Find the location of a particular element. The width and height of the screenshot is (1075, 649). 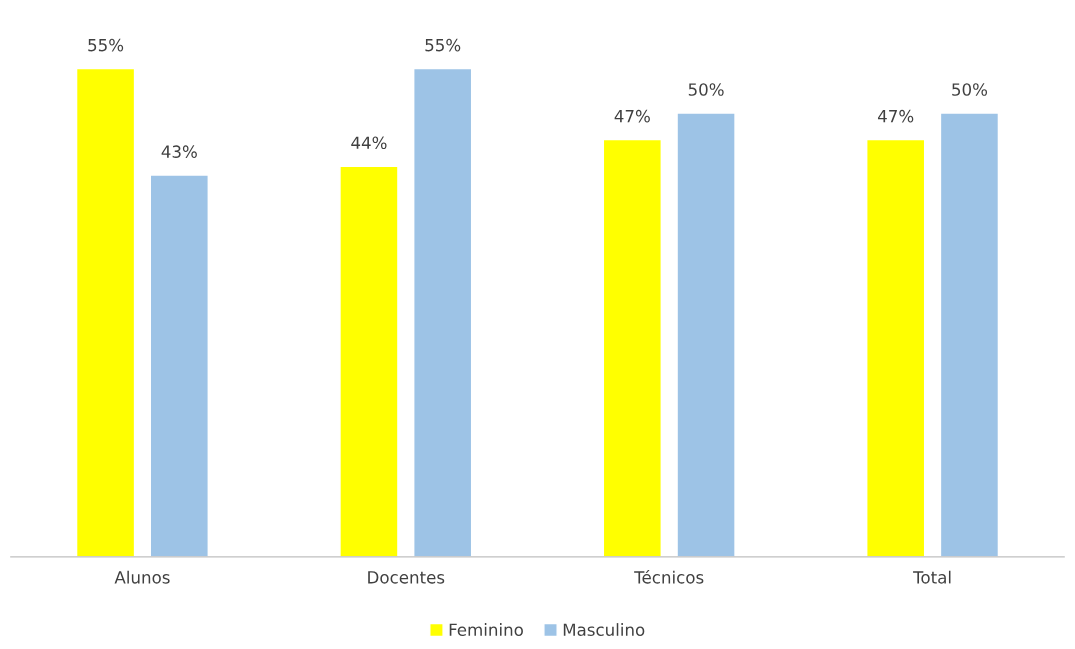

data-label: 43% is located at coordinates (179, 151).